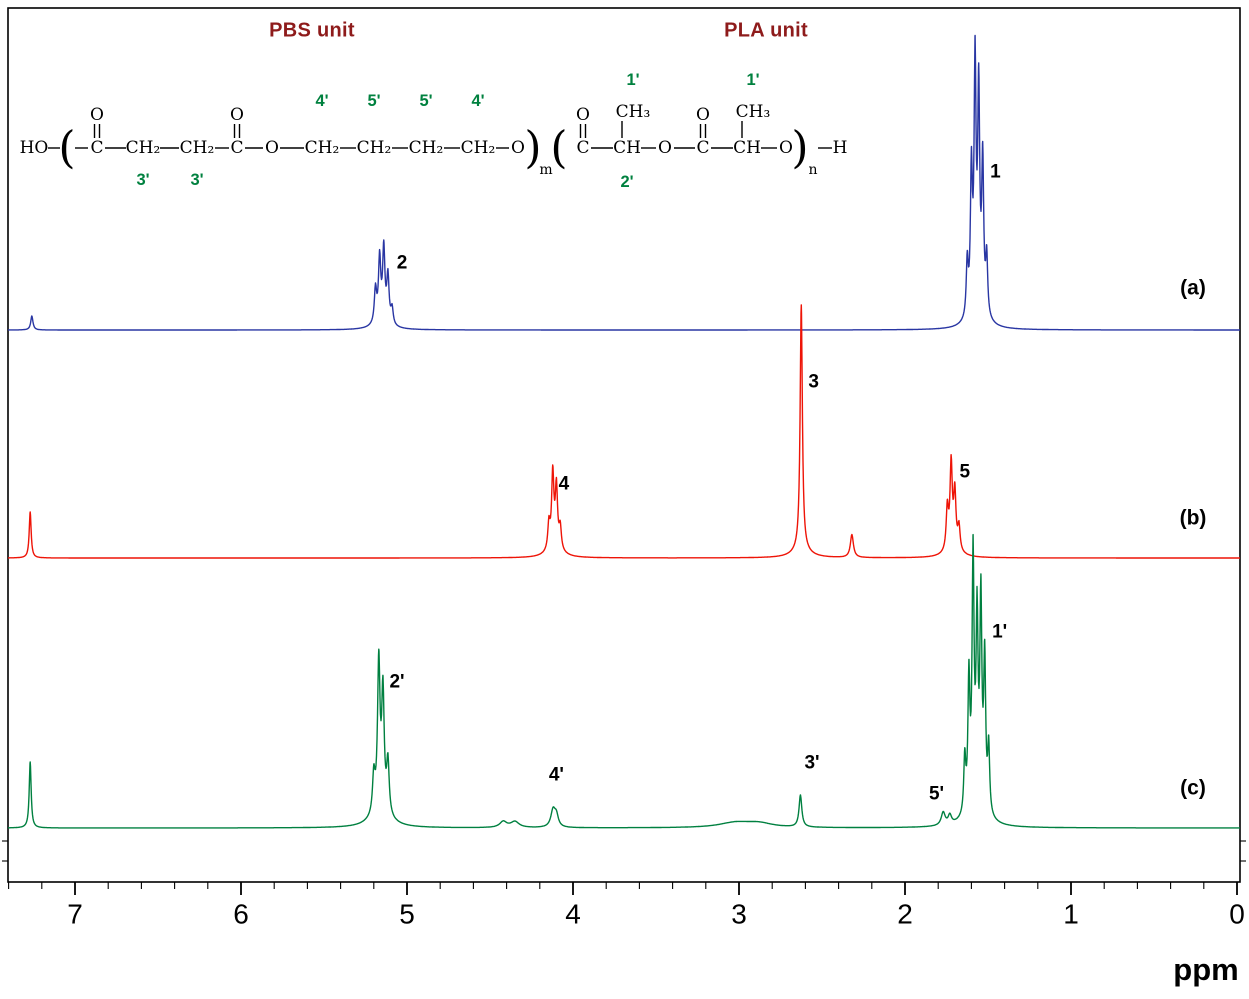 The image size is (1249, 999). I want to click on assignment-label-2-prime: 2', so click(626, 182).